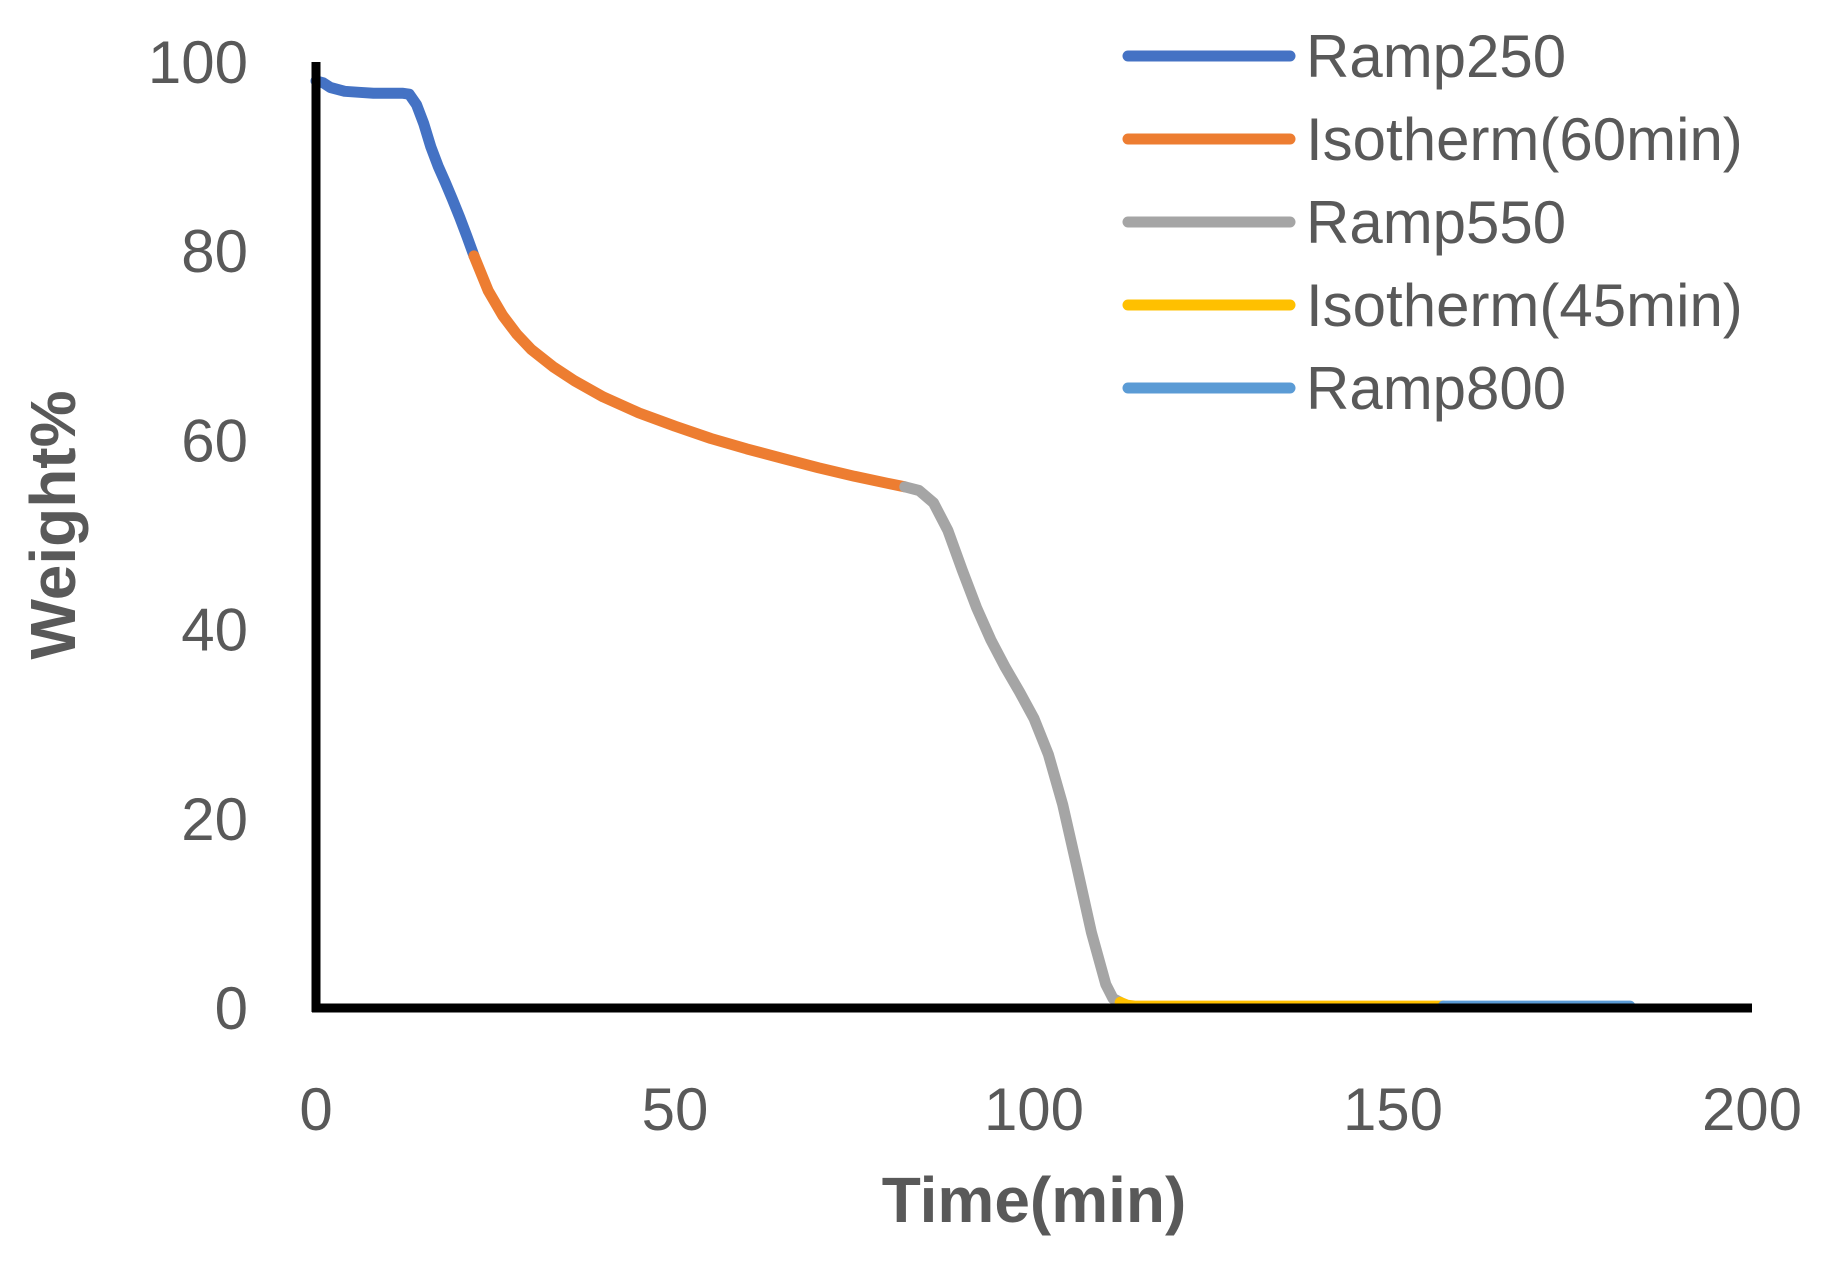 The height and width of the screenshot is (1267, 1831). I want to click on y-tick-label-20: 20, so click(214, 819).